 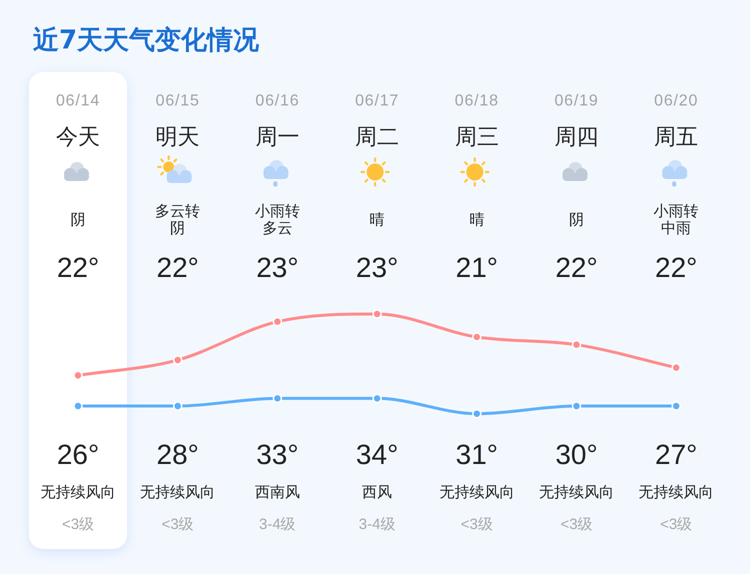 What do you see at coordinates (277, 455) in the screenshot?
I see `data-label: 33°` at bounding box center [277, 455].